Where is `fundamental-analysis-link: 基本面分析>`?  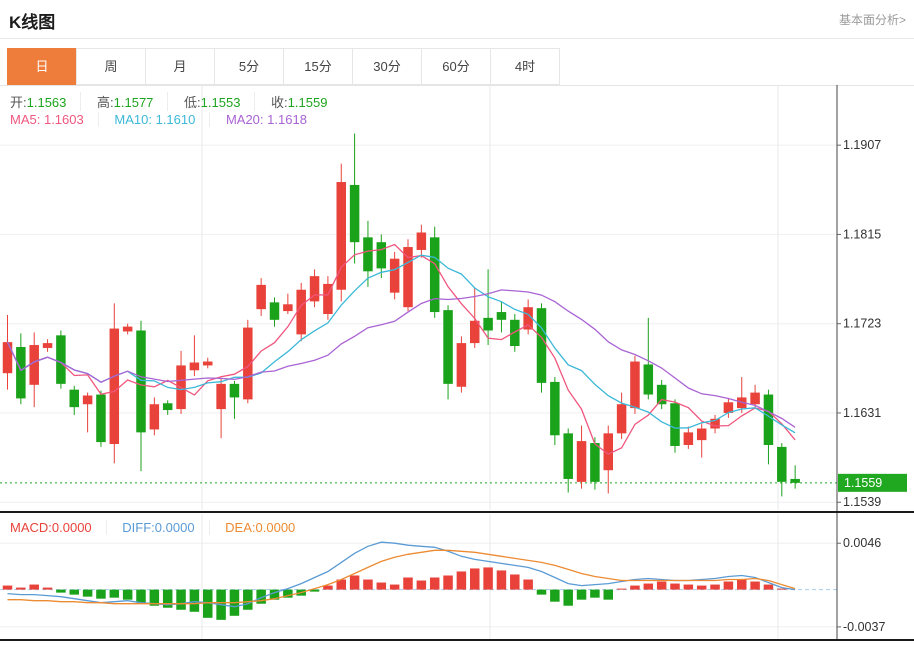 fundamental-analysis-link: 基本面分析> is located at coordinates (872, 20).